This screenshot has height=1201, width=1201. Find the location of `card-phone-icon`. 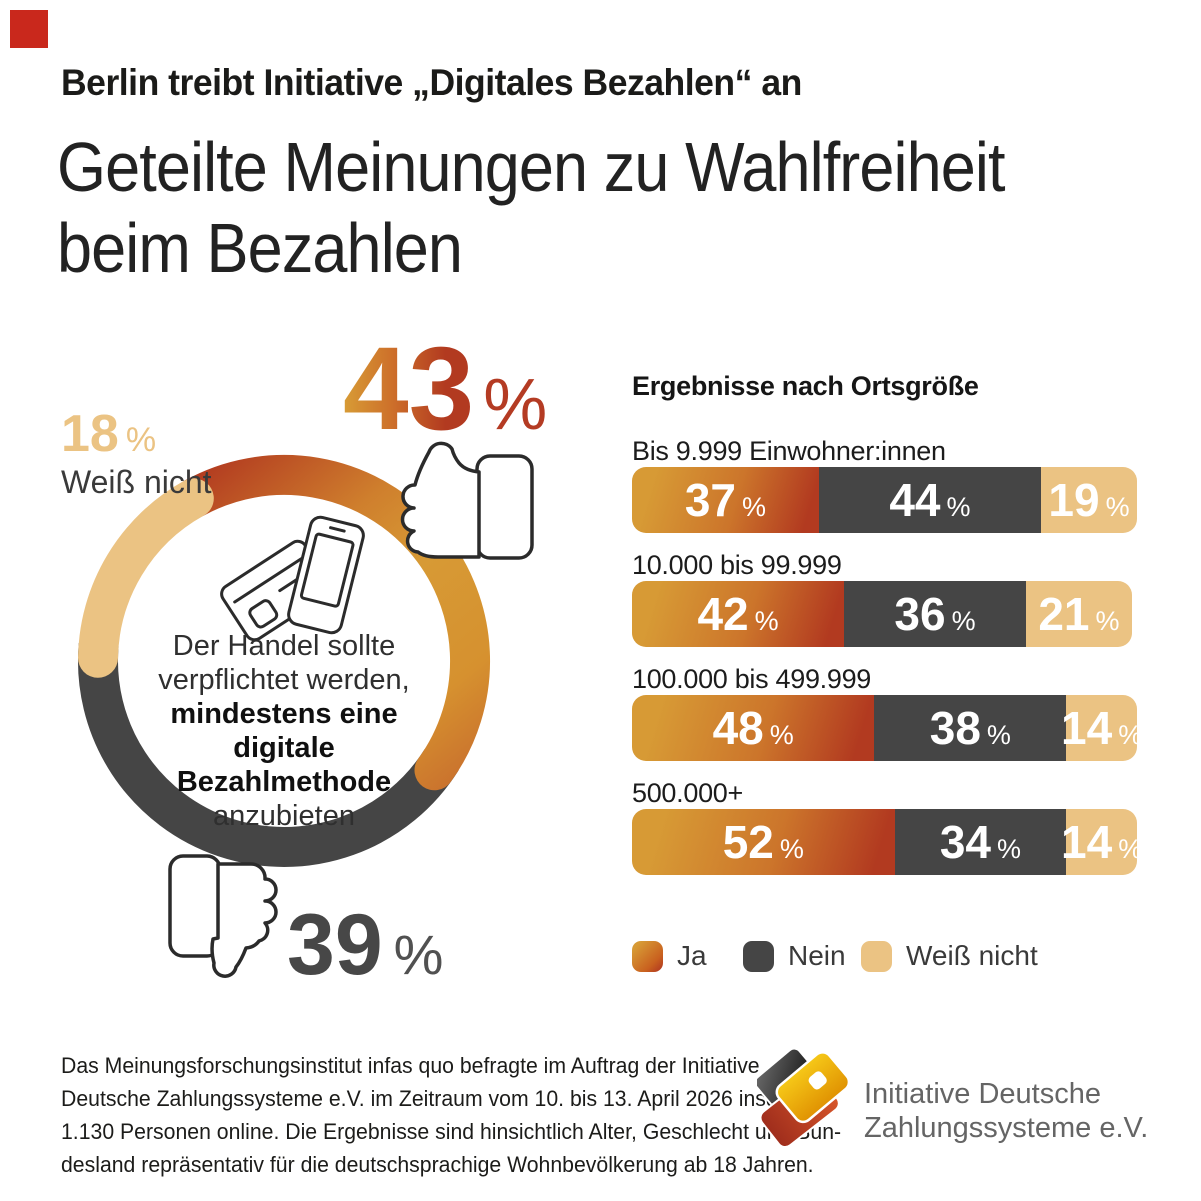

card-phone-icon is located at coordinates (292, 578).